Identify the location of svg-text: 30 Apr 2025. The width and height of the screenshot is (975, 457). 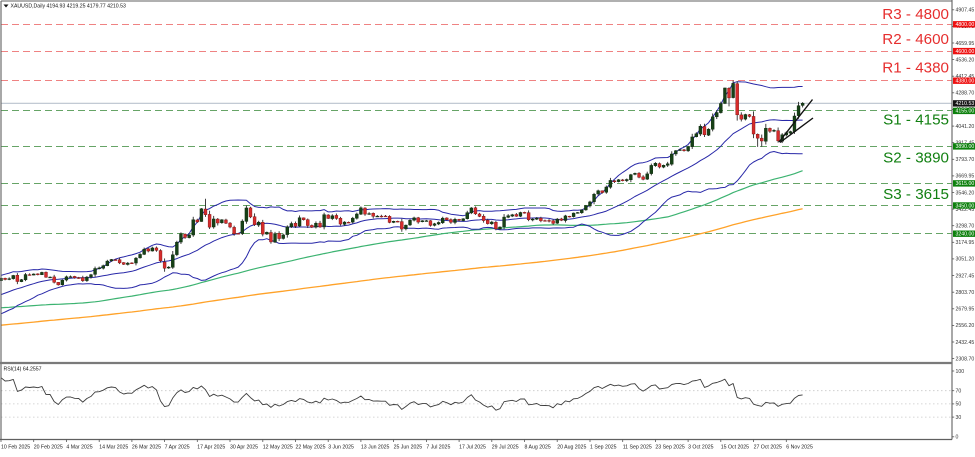
(244, 448).